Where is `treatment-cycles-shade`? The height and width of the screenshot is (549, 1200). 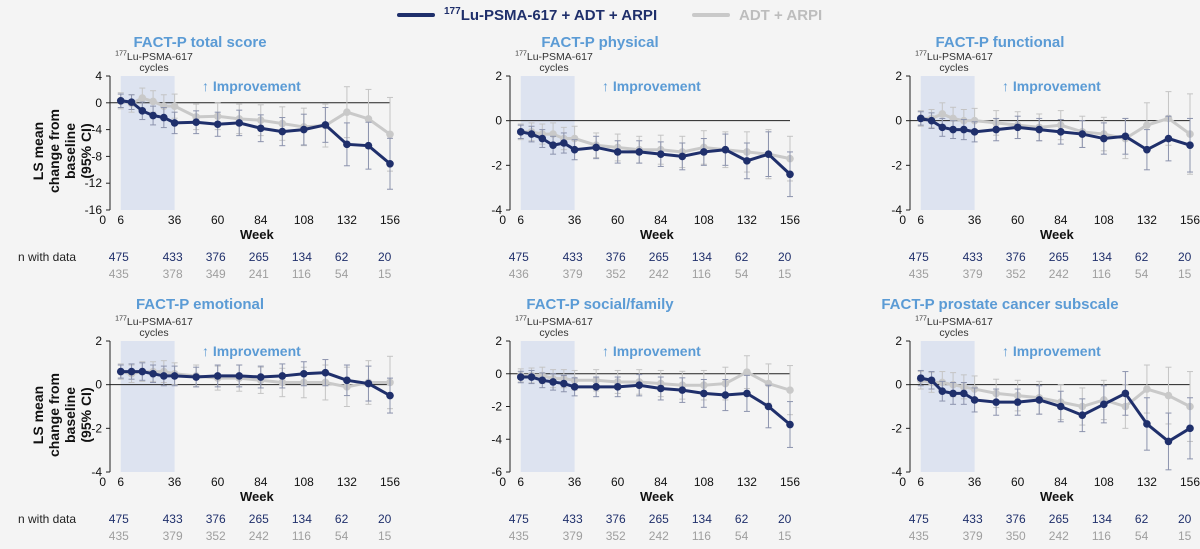
treatment-cycles-shade is located at coordinates (947, 143).